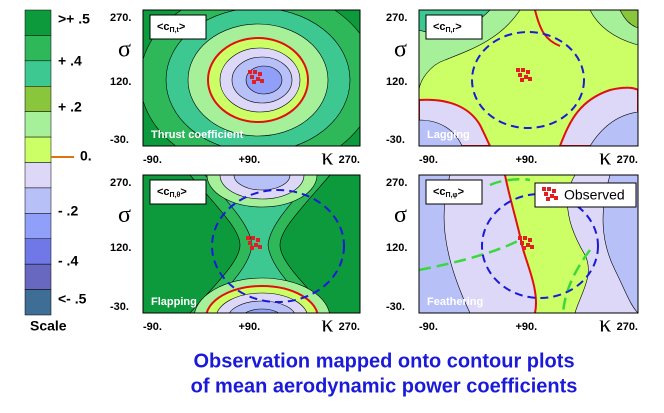 This screenshot has height=413, width=664. What do you see at coordinates (174, 302) in the screenshot?
I see `panel-caption: Flapping` at bounding box center [174, 302].